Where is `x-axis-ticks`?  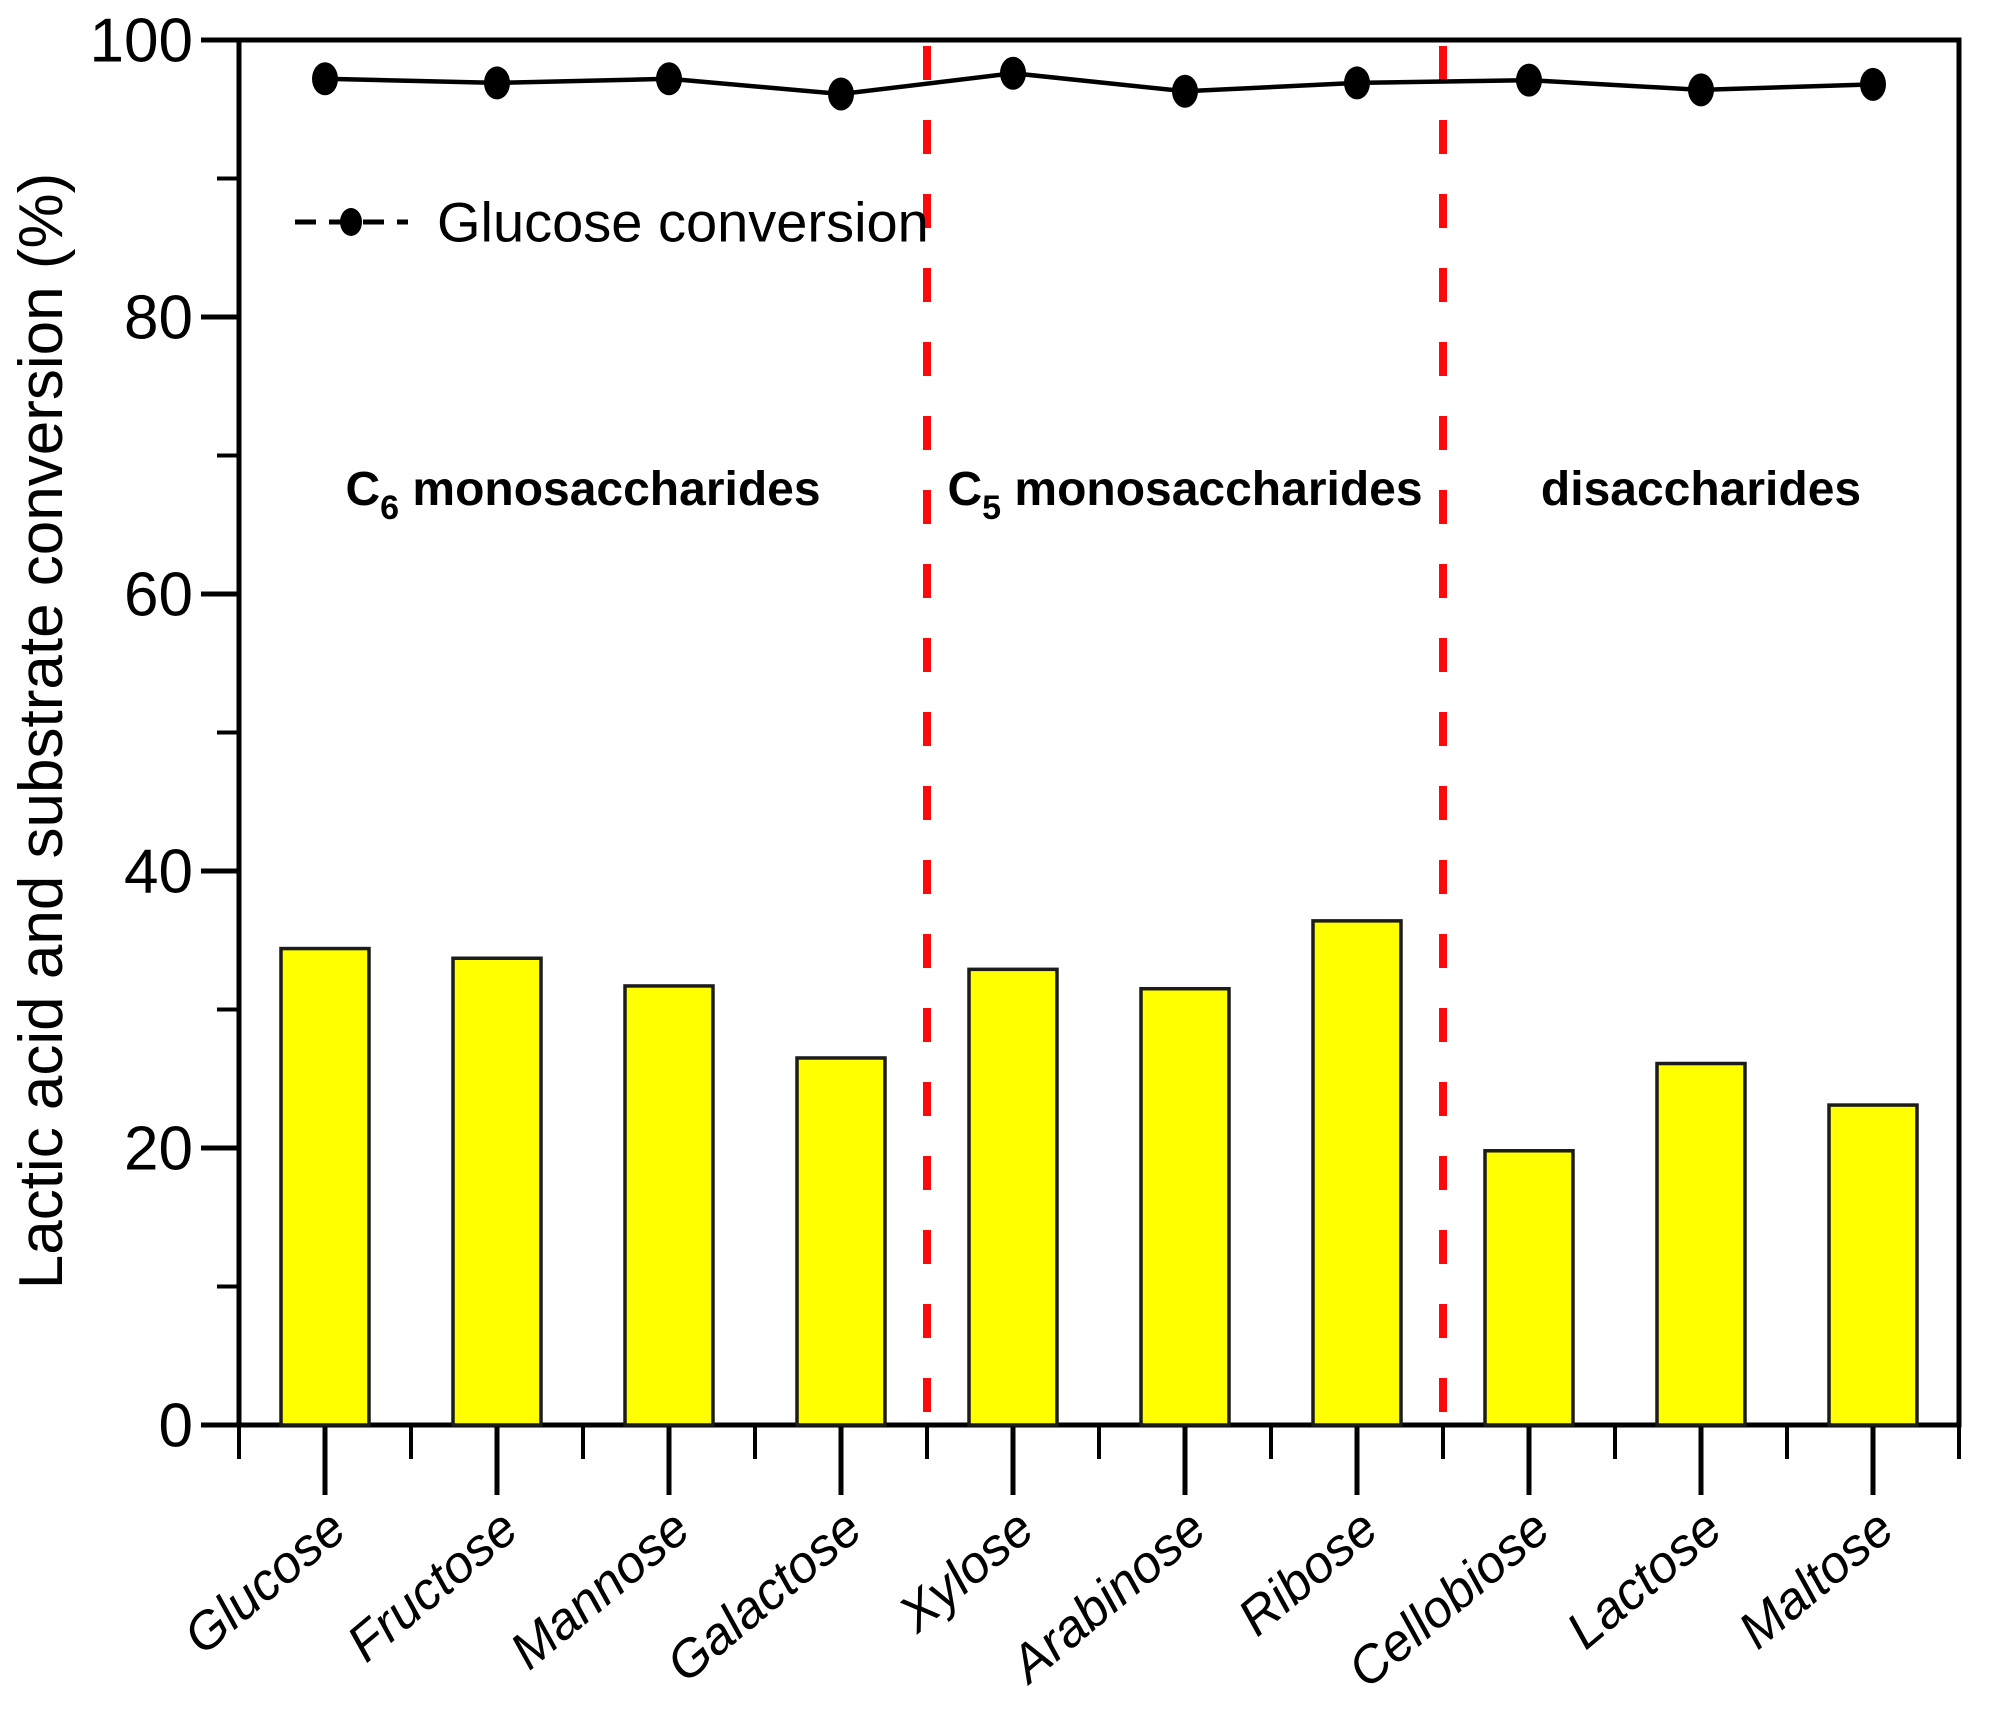 x-axis-ticks is located at coordinates (1099, 1460).